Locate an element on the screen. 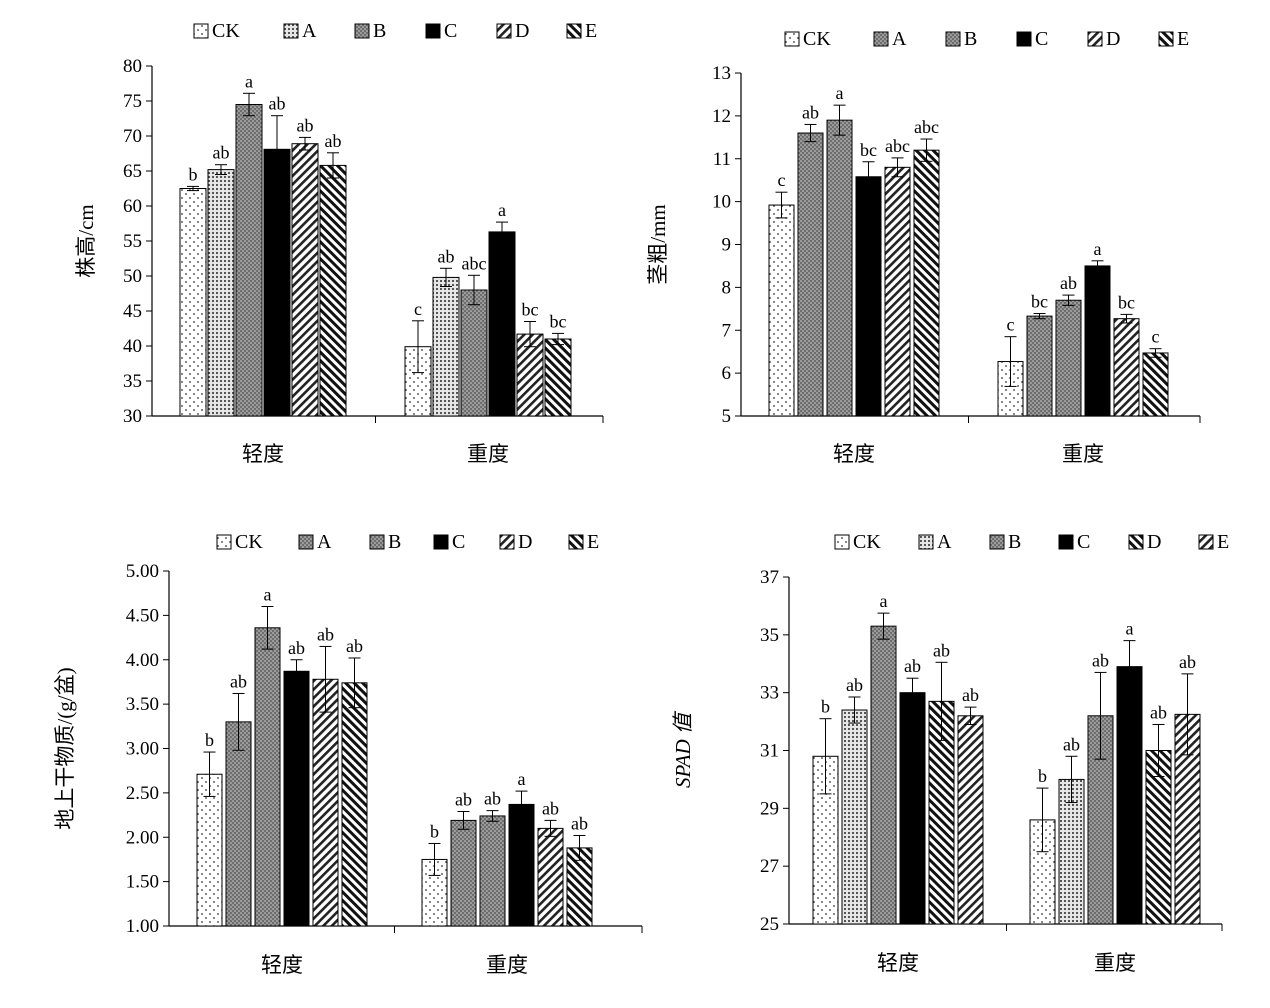  y-axis-title: 地上干物质/(g/盆) is located at coordinates (65, 748).